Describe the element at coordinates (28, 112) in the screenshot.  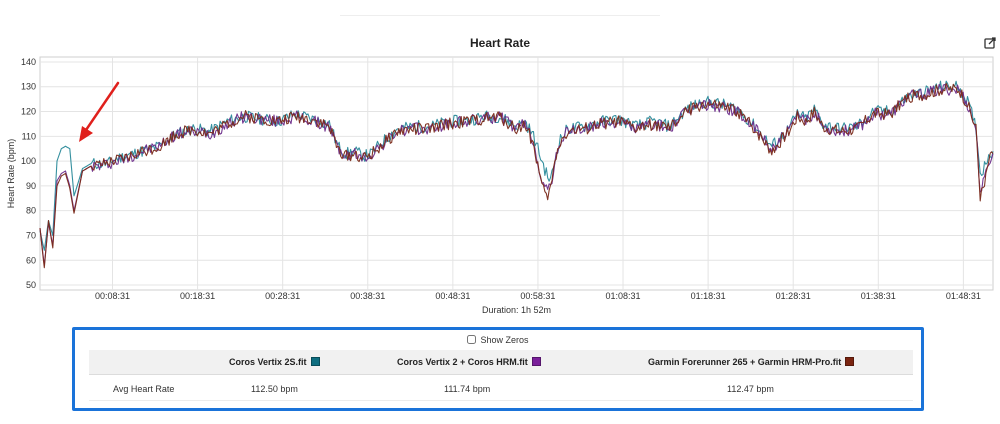
I see `y-tick-label: 120` at that location.